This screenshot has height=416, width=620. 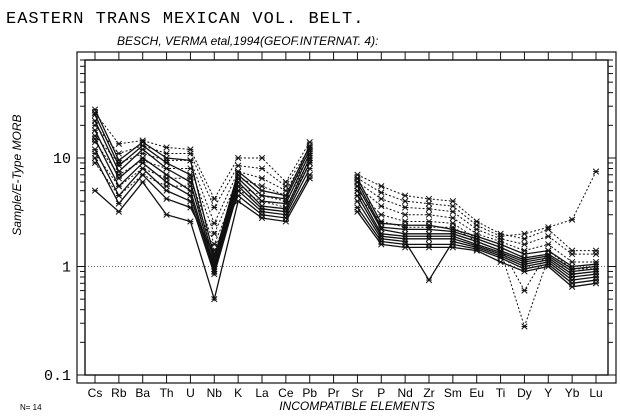 I want to click on x-tick-label: Sm, so click(x=453, y=393).